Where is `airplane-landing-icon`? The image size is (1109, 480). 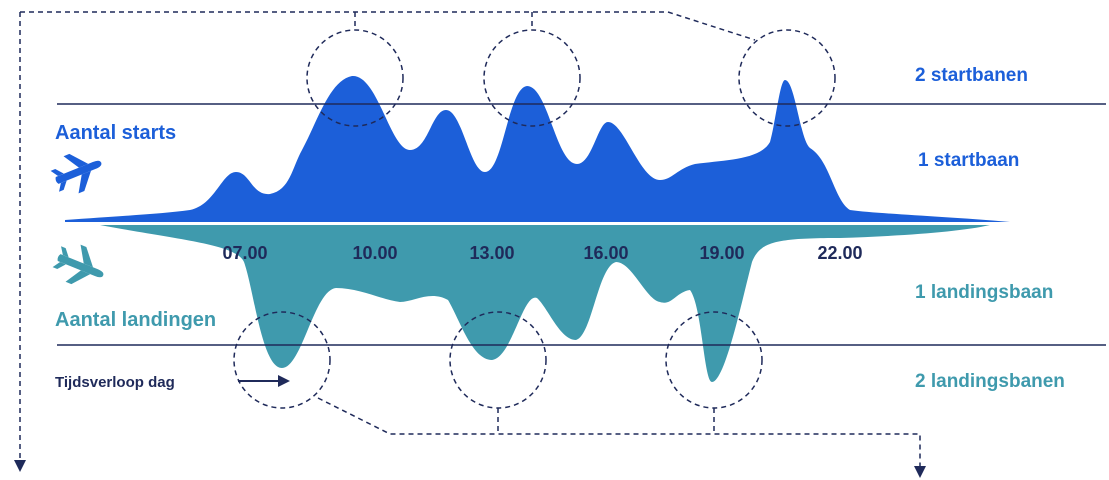 airplane-landing-icon is located at coordinates (78, 264).